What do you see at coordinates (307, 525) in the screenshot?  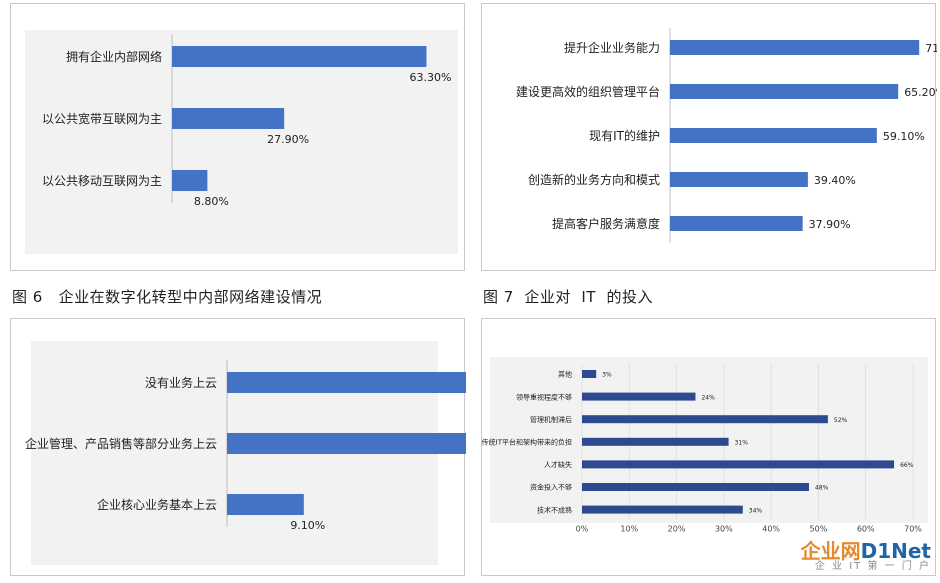 I see `data-label: 9.10%` at bounding box center [307, 525].